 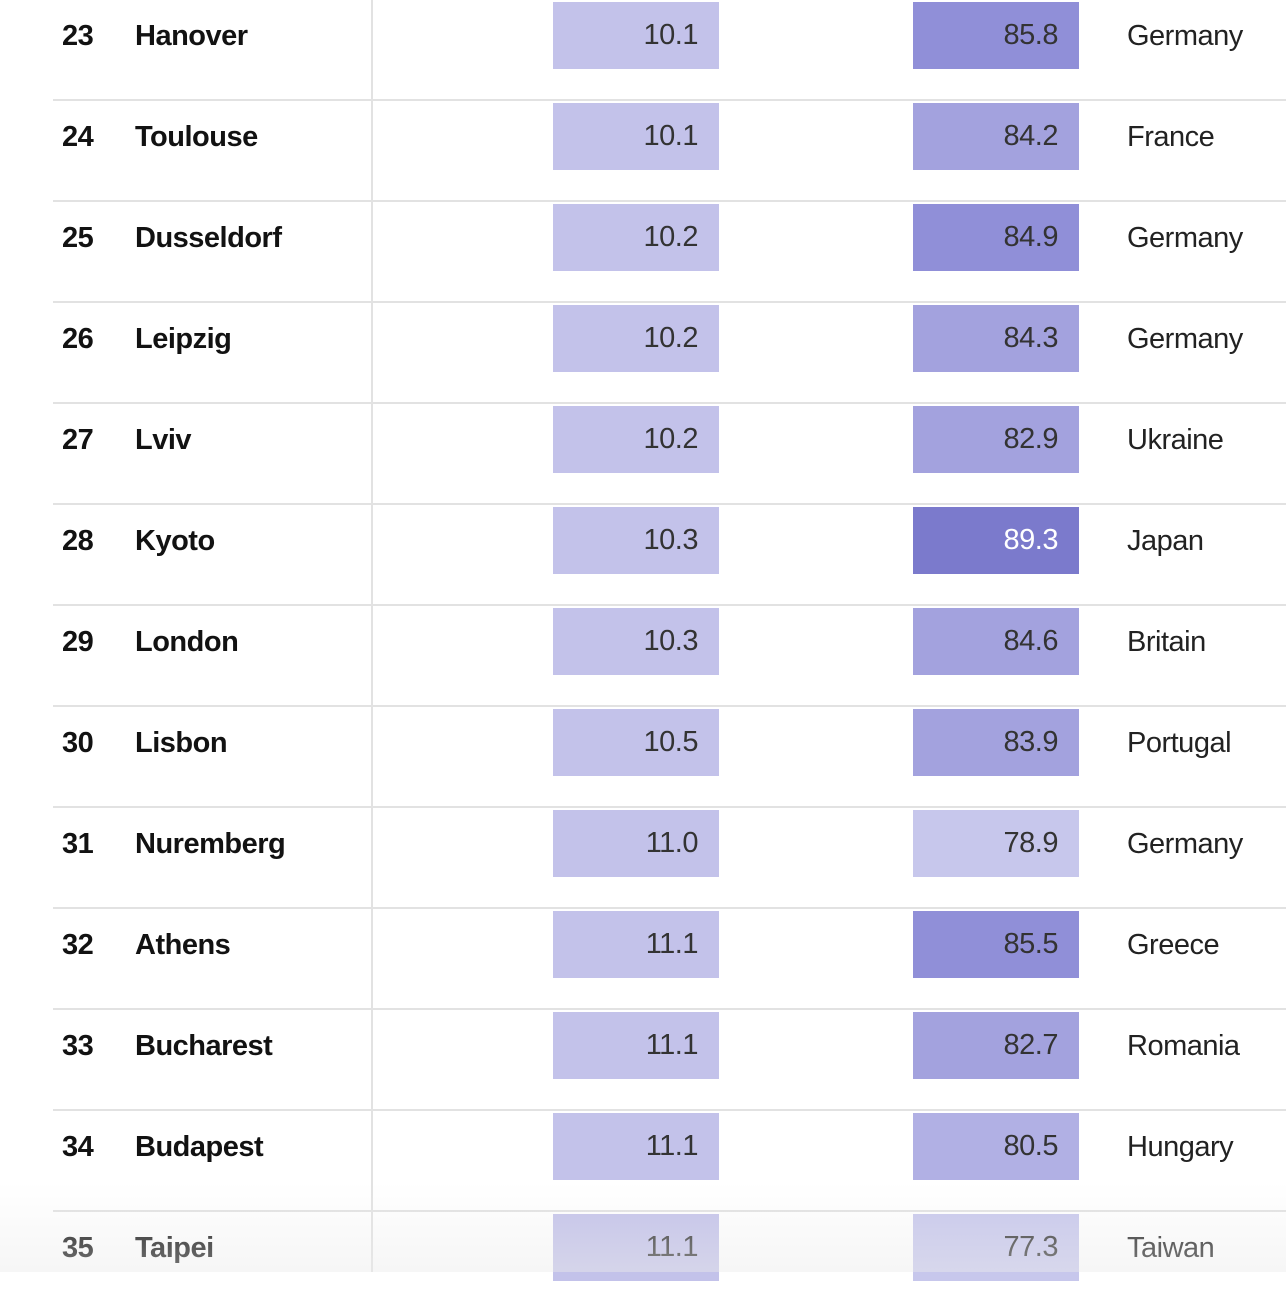 What do you see at coordinates (78, 642) in the screenshot?
I see `rank-cell: 29` at bounding box center [78, 642].